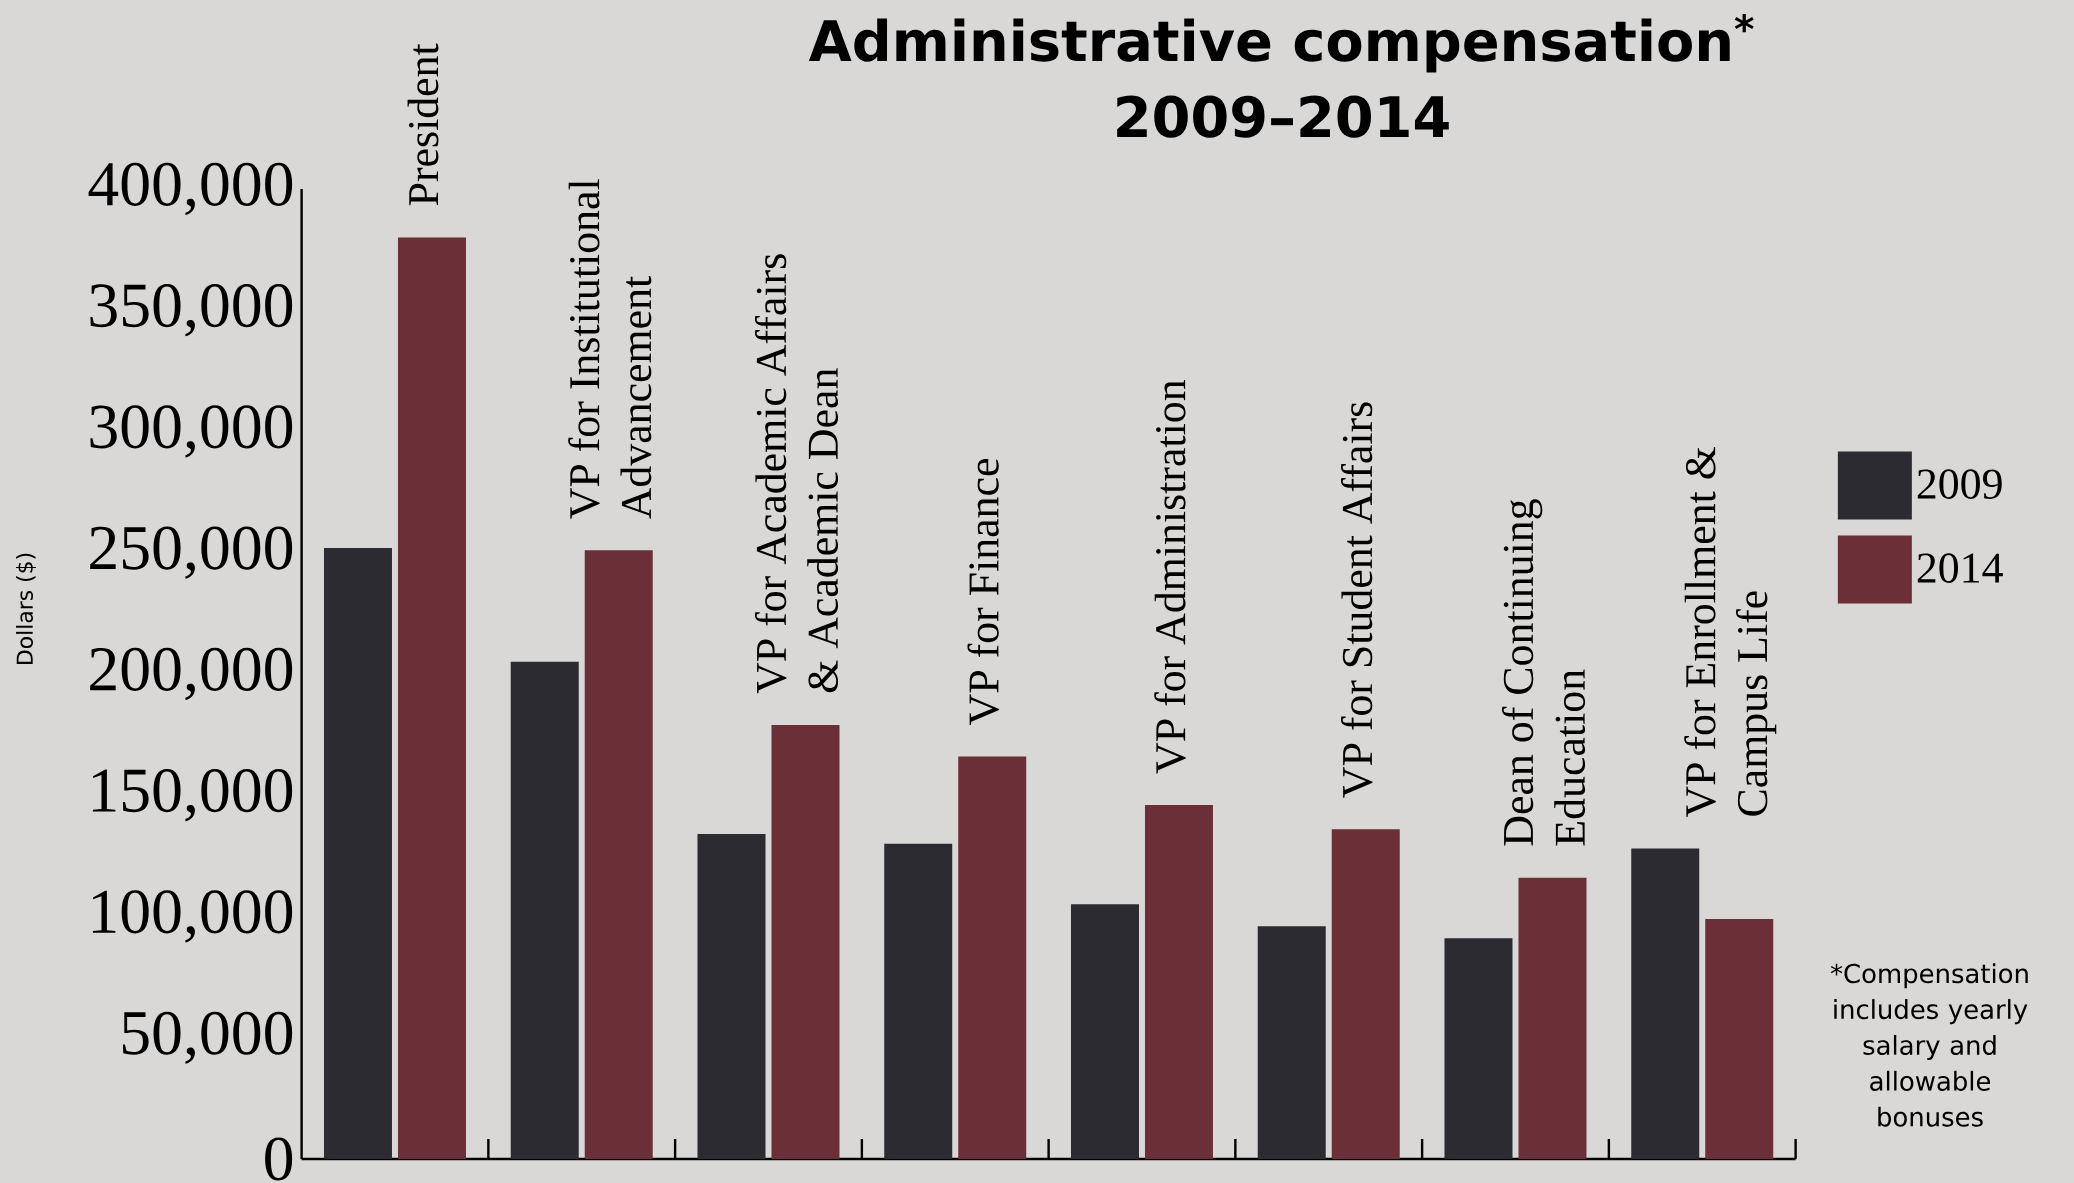 Image resolution: width=2074 pixels, height=1183 pixels. Describe the element at coordinates (279, 1159) in the screenshot. I see `y-tick-label: 0` at that location.